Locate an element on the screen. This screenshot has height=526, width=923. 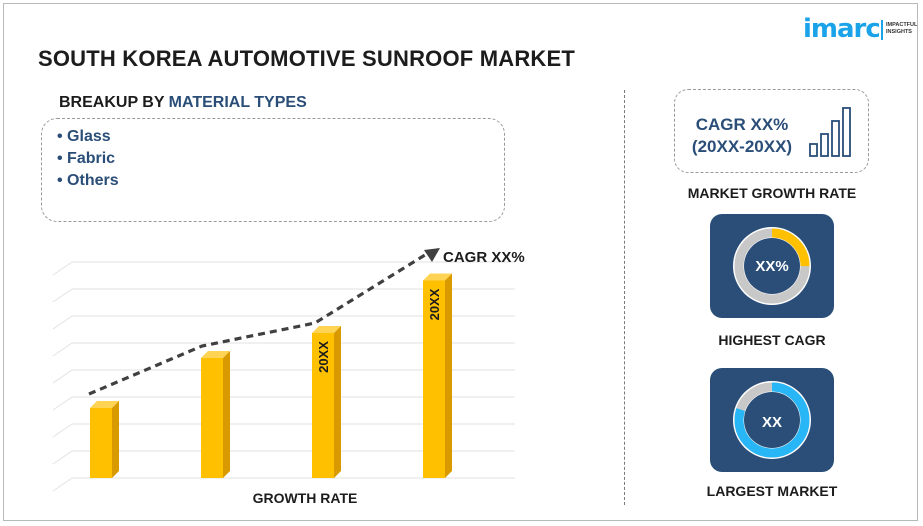
logo-tagline: IMPACTFUL INSIGHTS is located at coordinates (901, 29).